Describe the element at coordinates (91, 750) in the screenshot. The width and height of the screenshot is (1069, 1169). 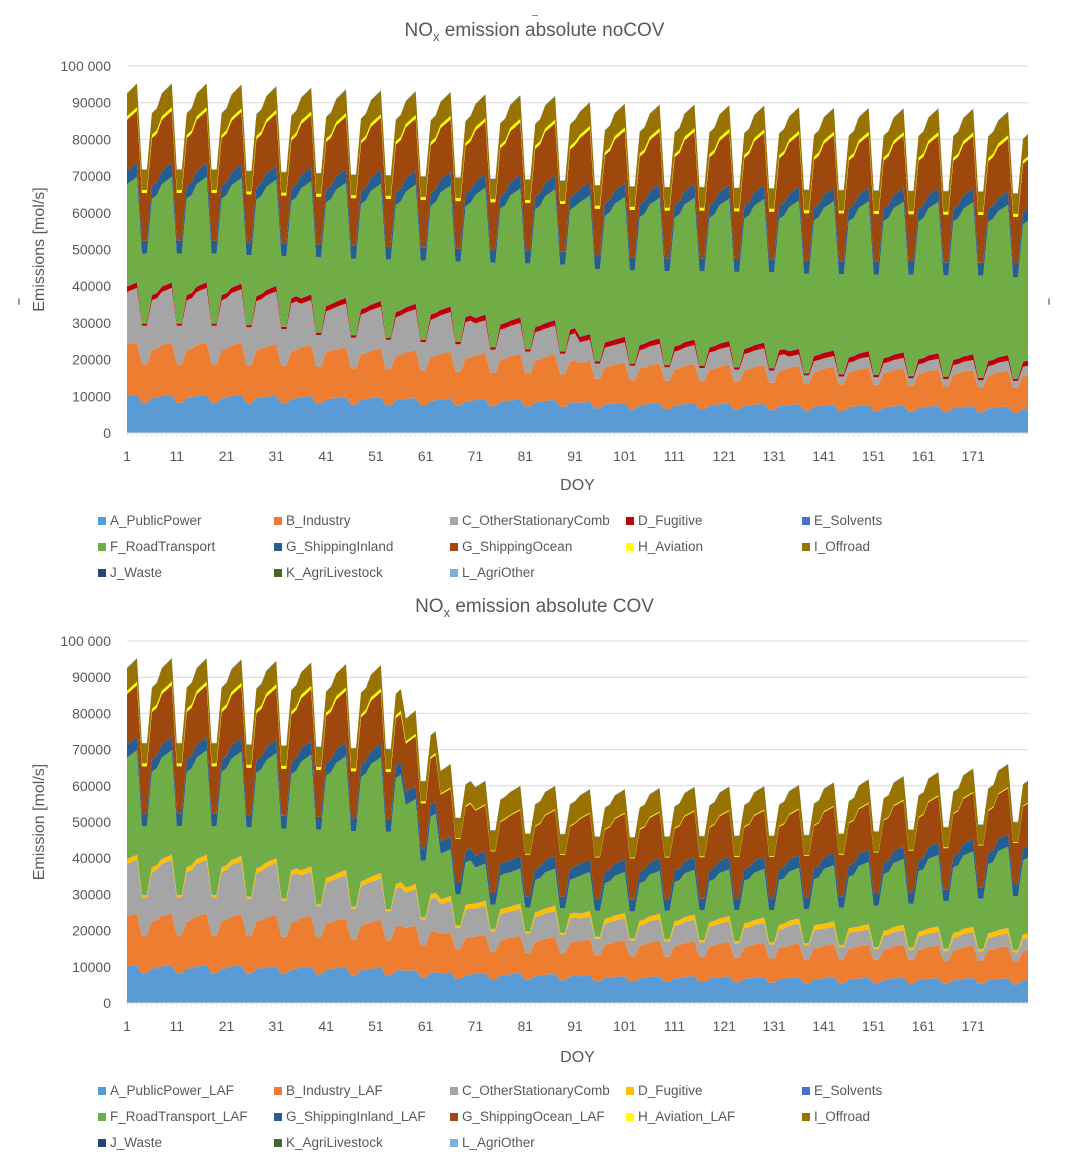
I see `y-tick-label: 70000` at that location.